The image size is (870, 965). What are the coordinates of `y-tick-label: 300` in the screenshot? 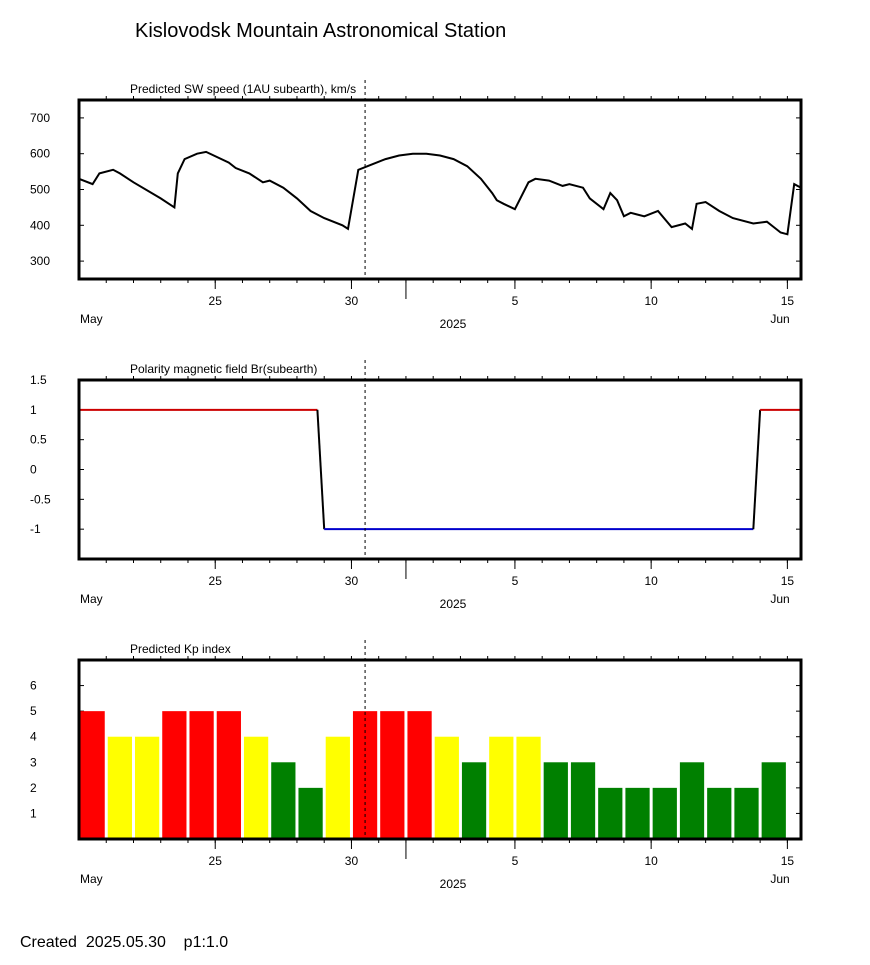 It's located at (40, 261).